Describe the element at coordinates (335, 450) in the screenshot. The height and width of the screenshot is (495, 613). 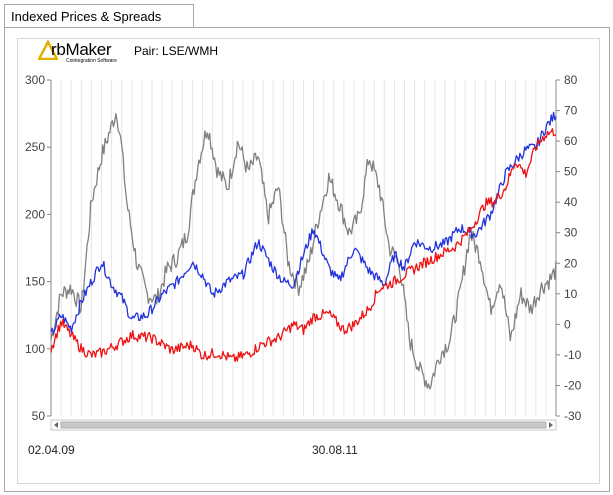
I see `x-tick-label-1: 30.08.11` at that location.